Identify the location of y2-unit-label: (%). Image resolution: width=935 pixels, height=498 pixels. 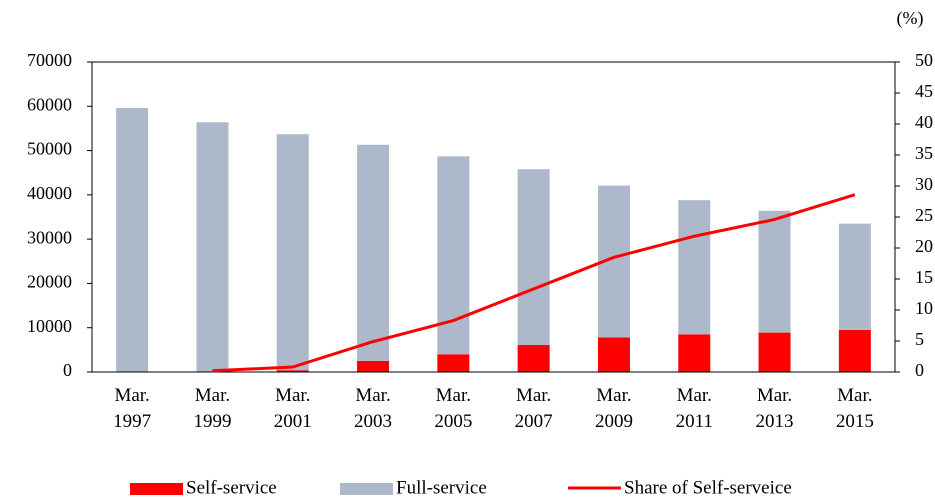
(910, 18).